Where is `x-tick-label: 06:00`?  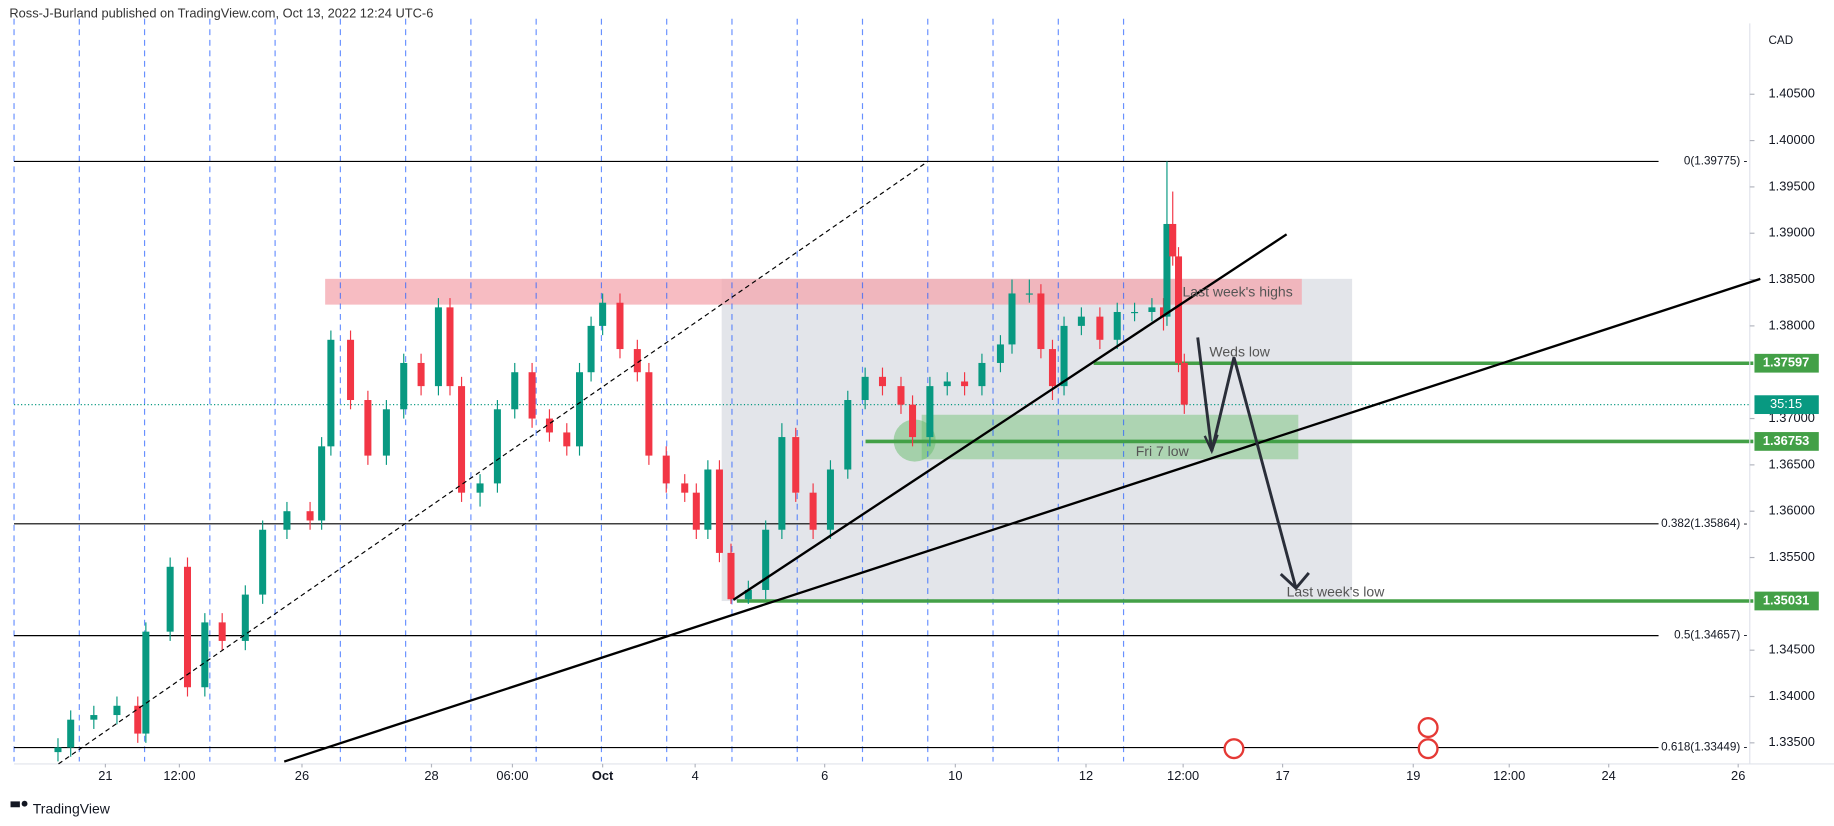
x-tick-label: 06:00 is located at coordinates (512, 775).